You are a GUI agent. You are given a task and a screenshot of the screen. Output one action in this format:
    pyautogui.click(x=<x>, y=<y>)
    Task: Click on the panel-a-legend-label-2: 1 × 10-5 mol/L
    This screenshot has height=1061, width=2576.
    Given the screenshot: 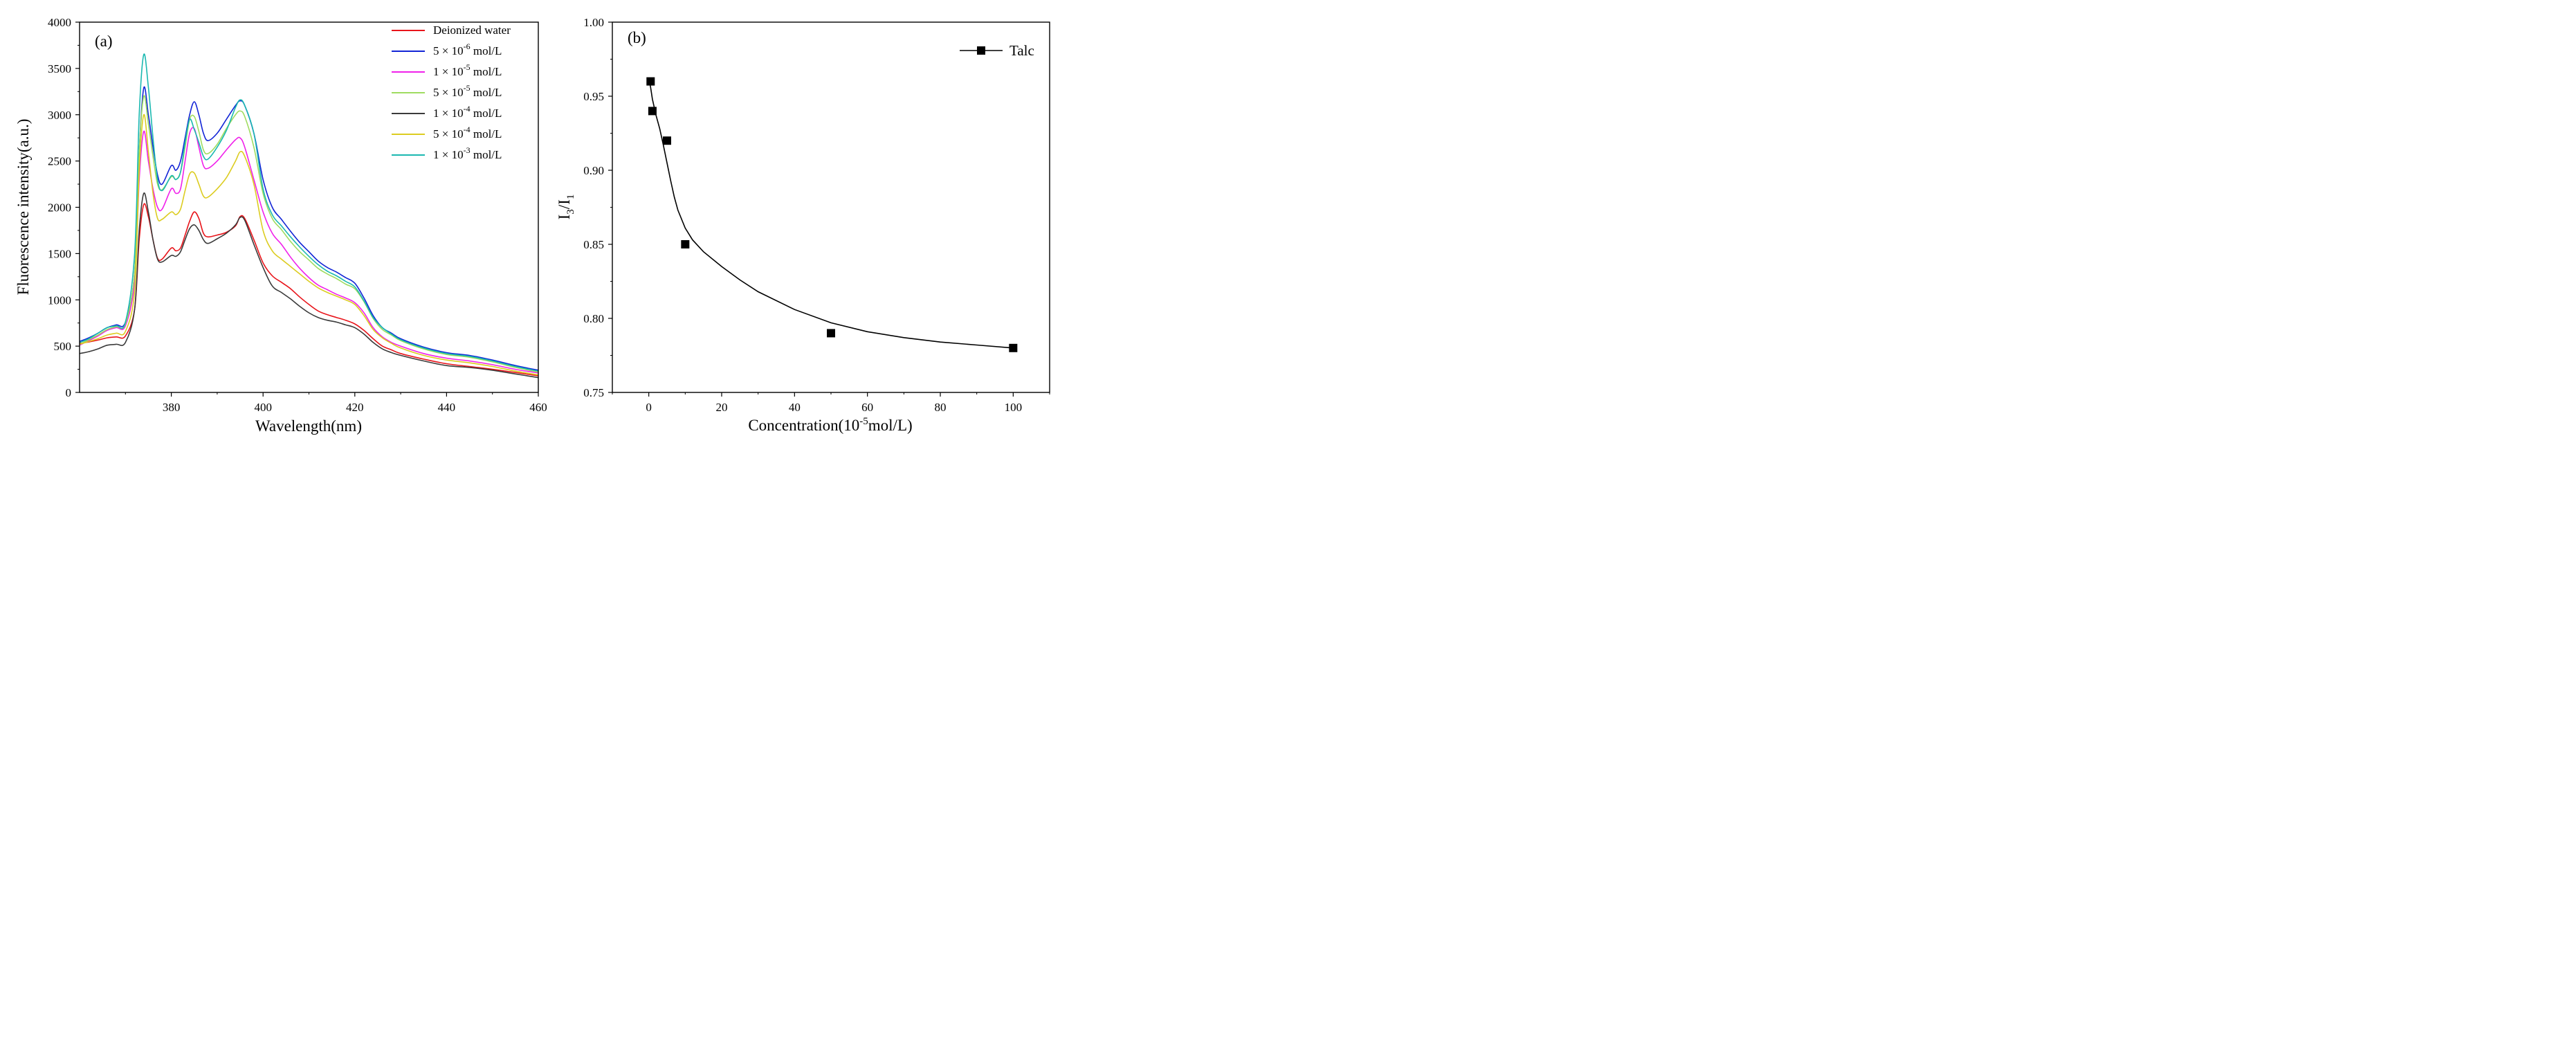 What is the action you would take?
    pyautogui.click(x=468, y=70)
    